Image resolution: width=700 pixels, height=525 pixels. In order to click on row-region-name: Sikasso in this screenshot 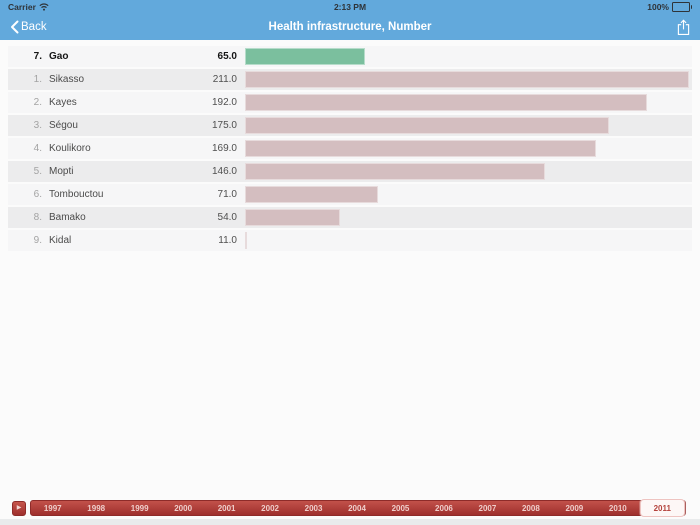, I will do `click(67, 79)`.